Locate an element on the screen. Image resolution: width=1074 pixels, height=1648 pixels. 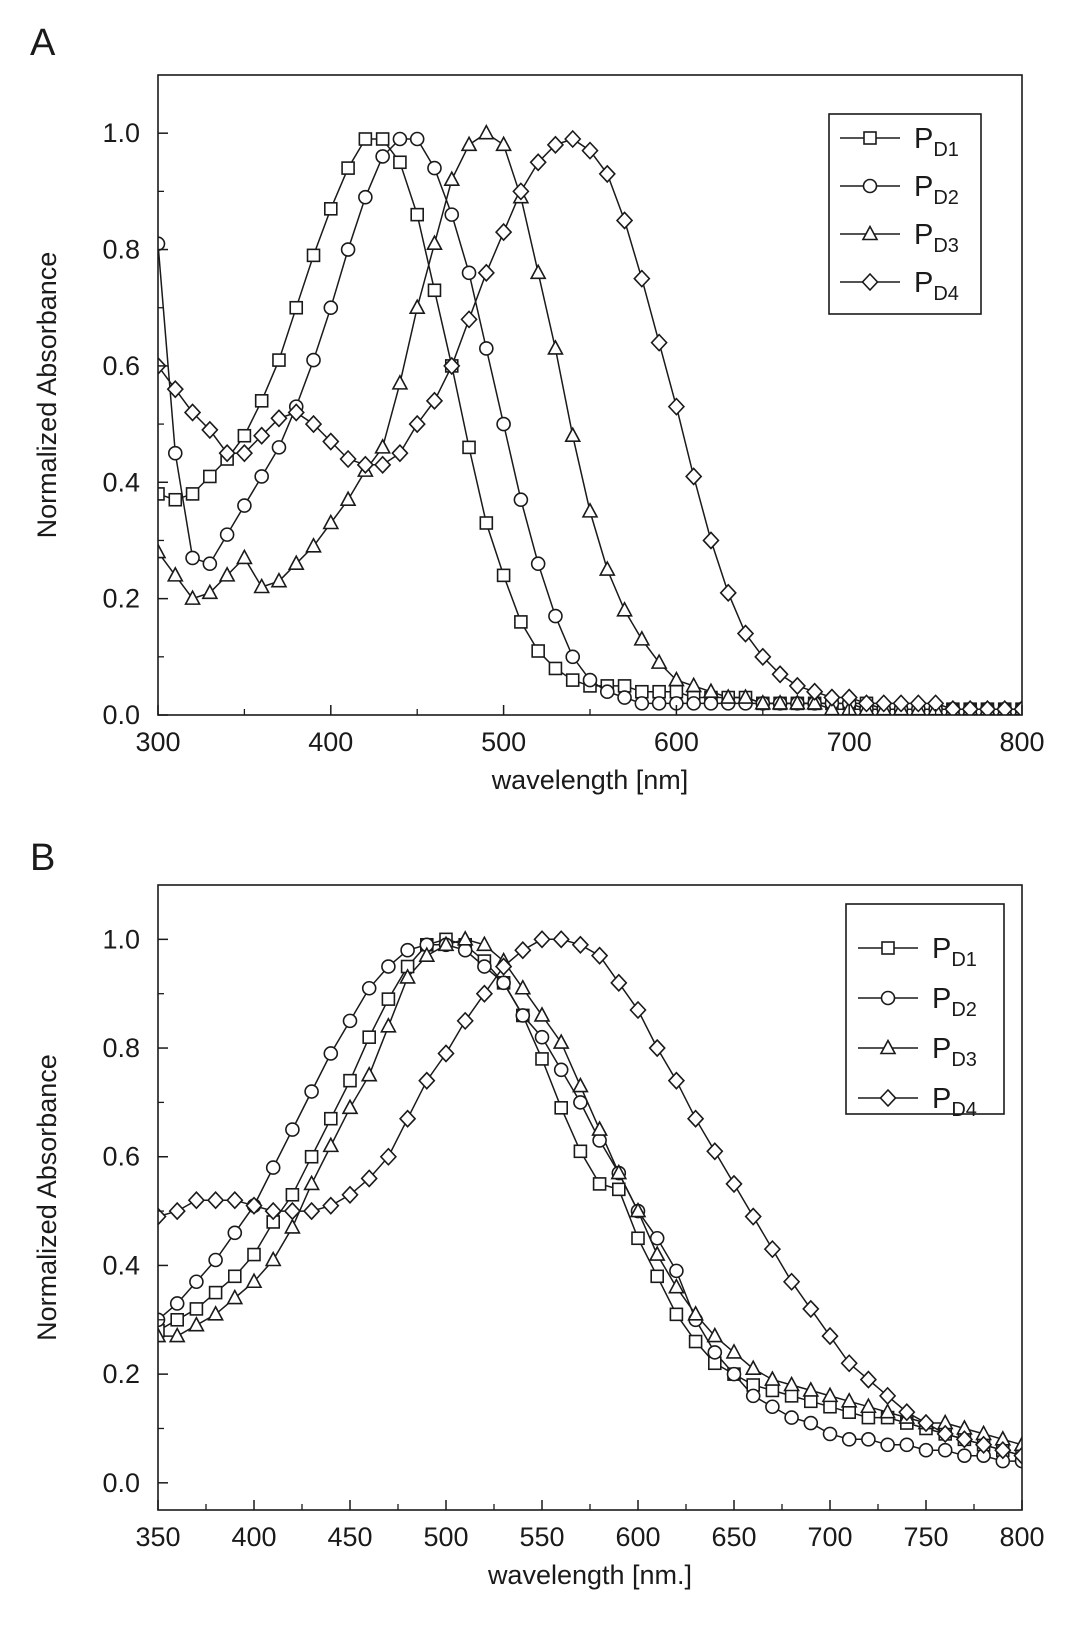
panel-b-y-tick-label: 1.0 is located at coordinates (121, 939).